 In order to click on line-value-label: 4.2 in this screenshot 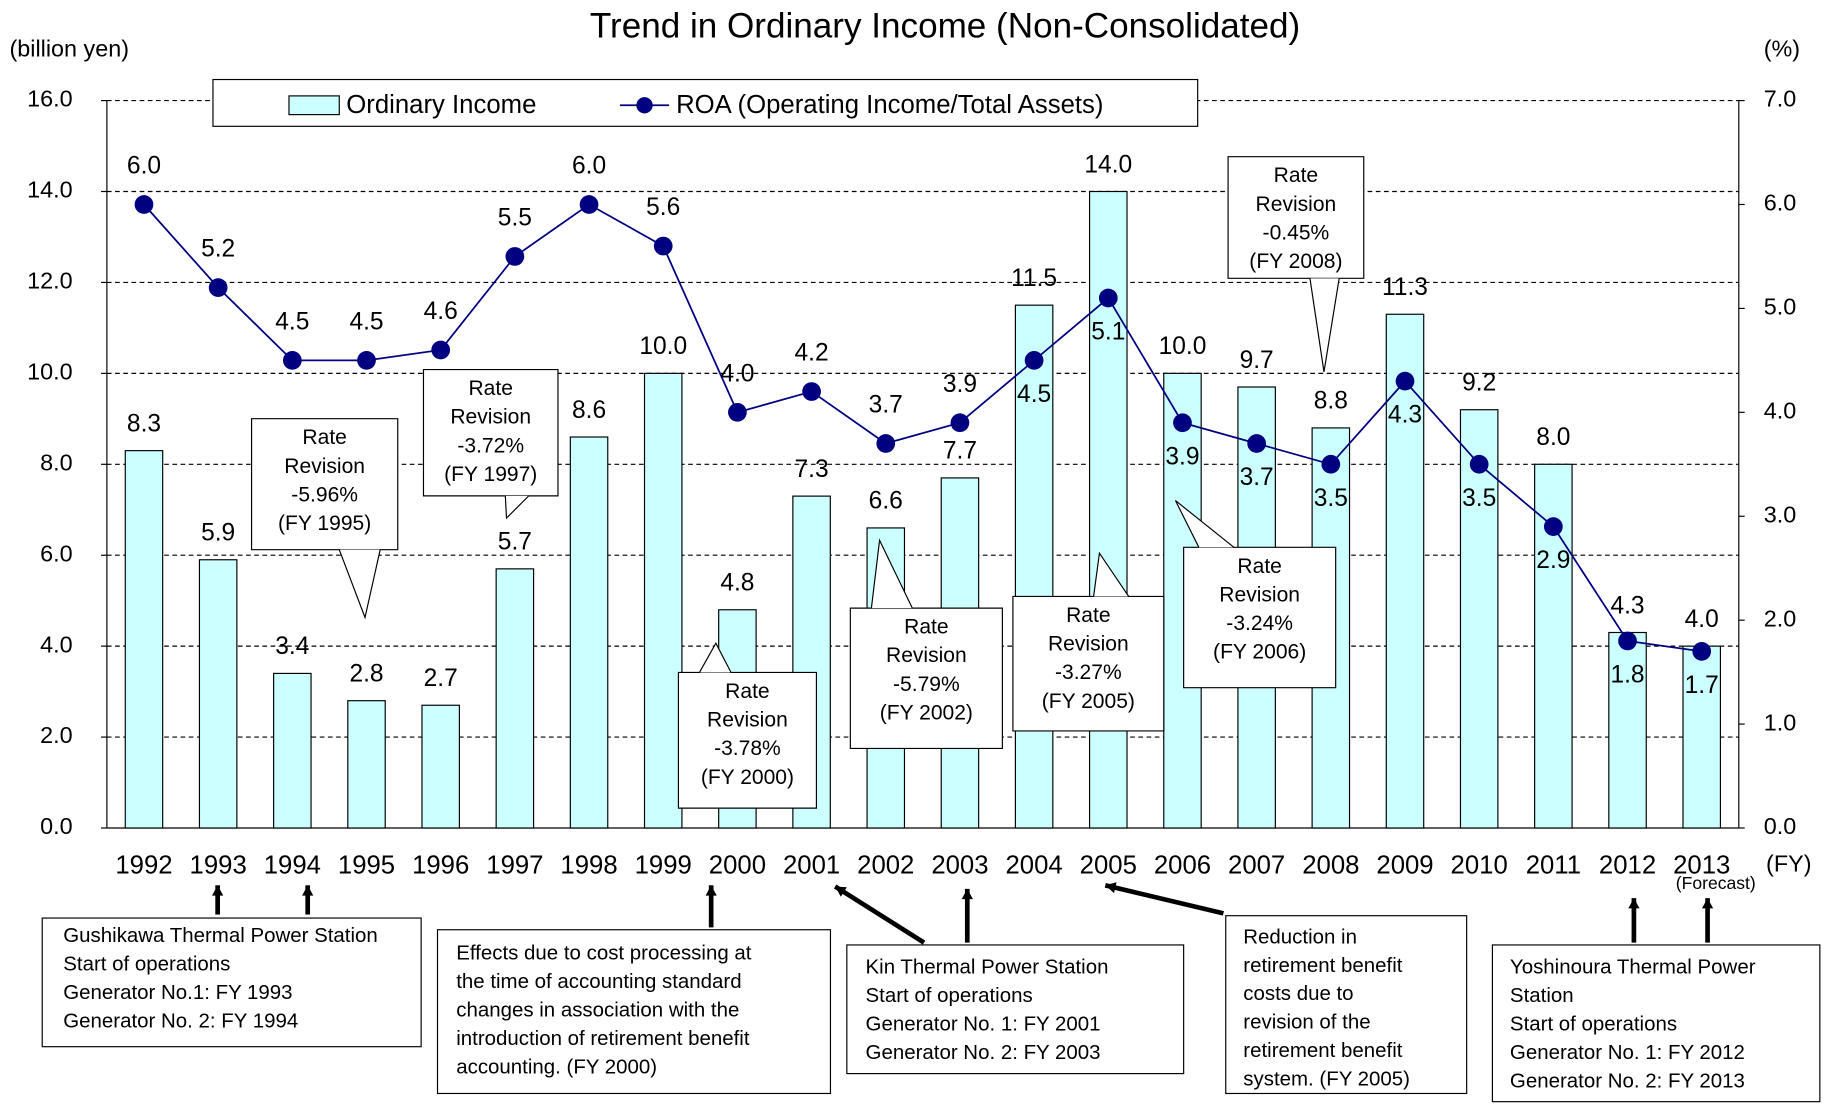, I will do `click(812, 353)`.